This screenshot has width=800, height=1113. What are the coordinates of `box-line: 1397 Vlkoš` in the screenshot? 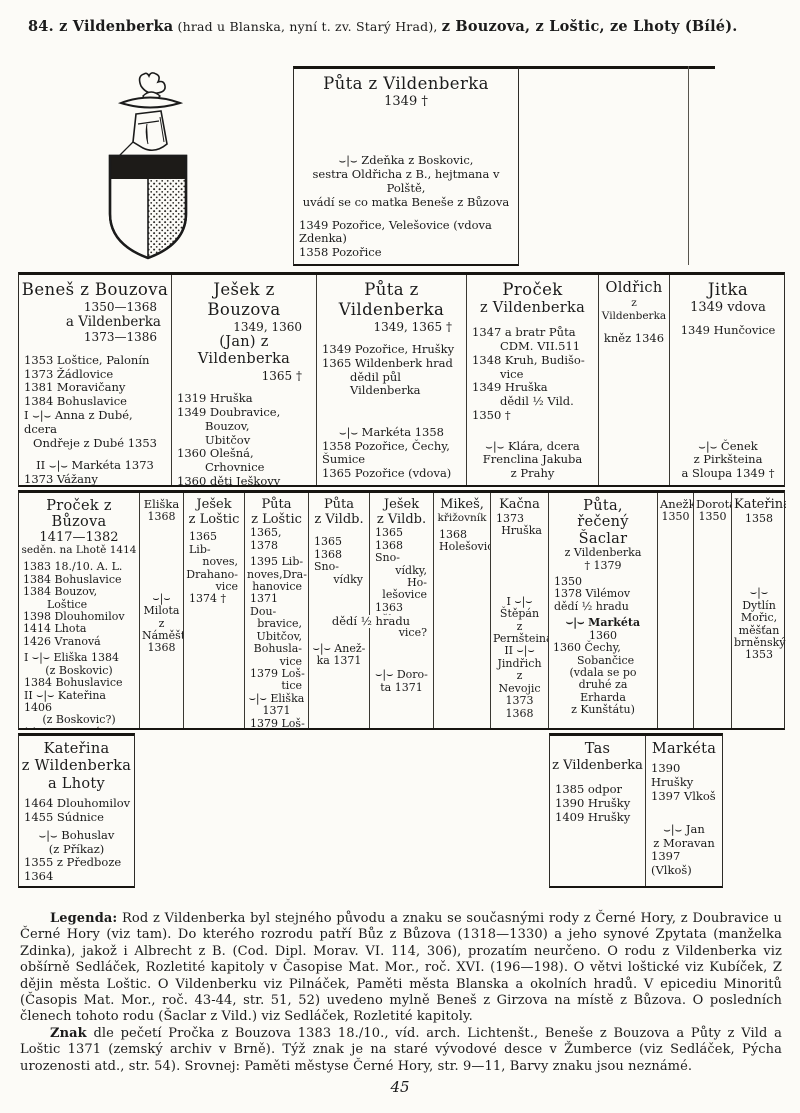 It's located at (683, 795).